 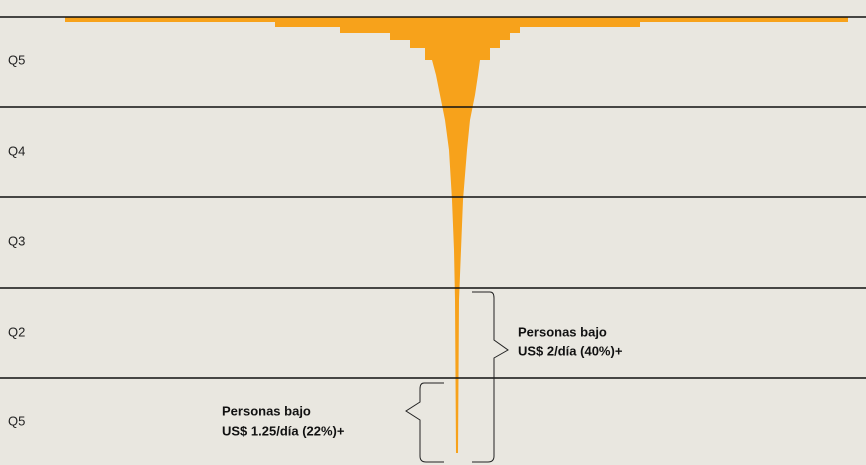 What do you see at coordinates (570, 350) in the screenshot?
I see `annotation: US$ 2/día (40%)+` at bounding box center [570, 350].